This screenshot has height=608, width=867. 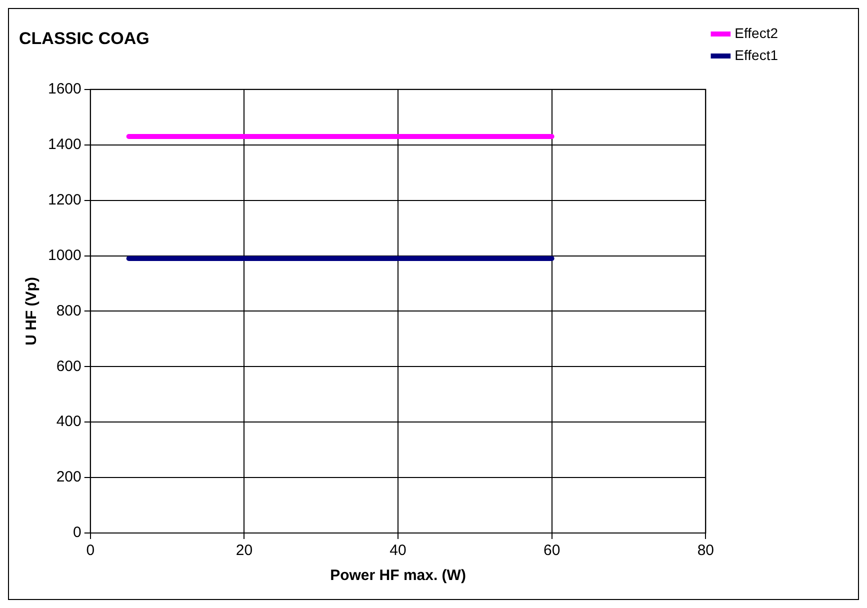 What do you see at coordinates (756, 32) in the screenshot?
I see `legend-label: Effect2` at bounding box center [756, 32].